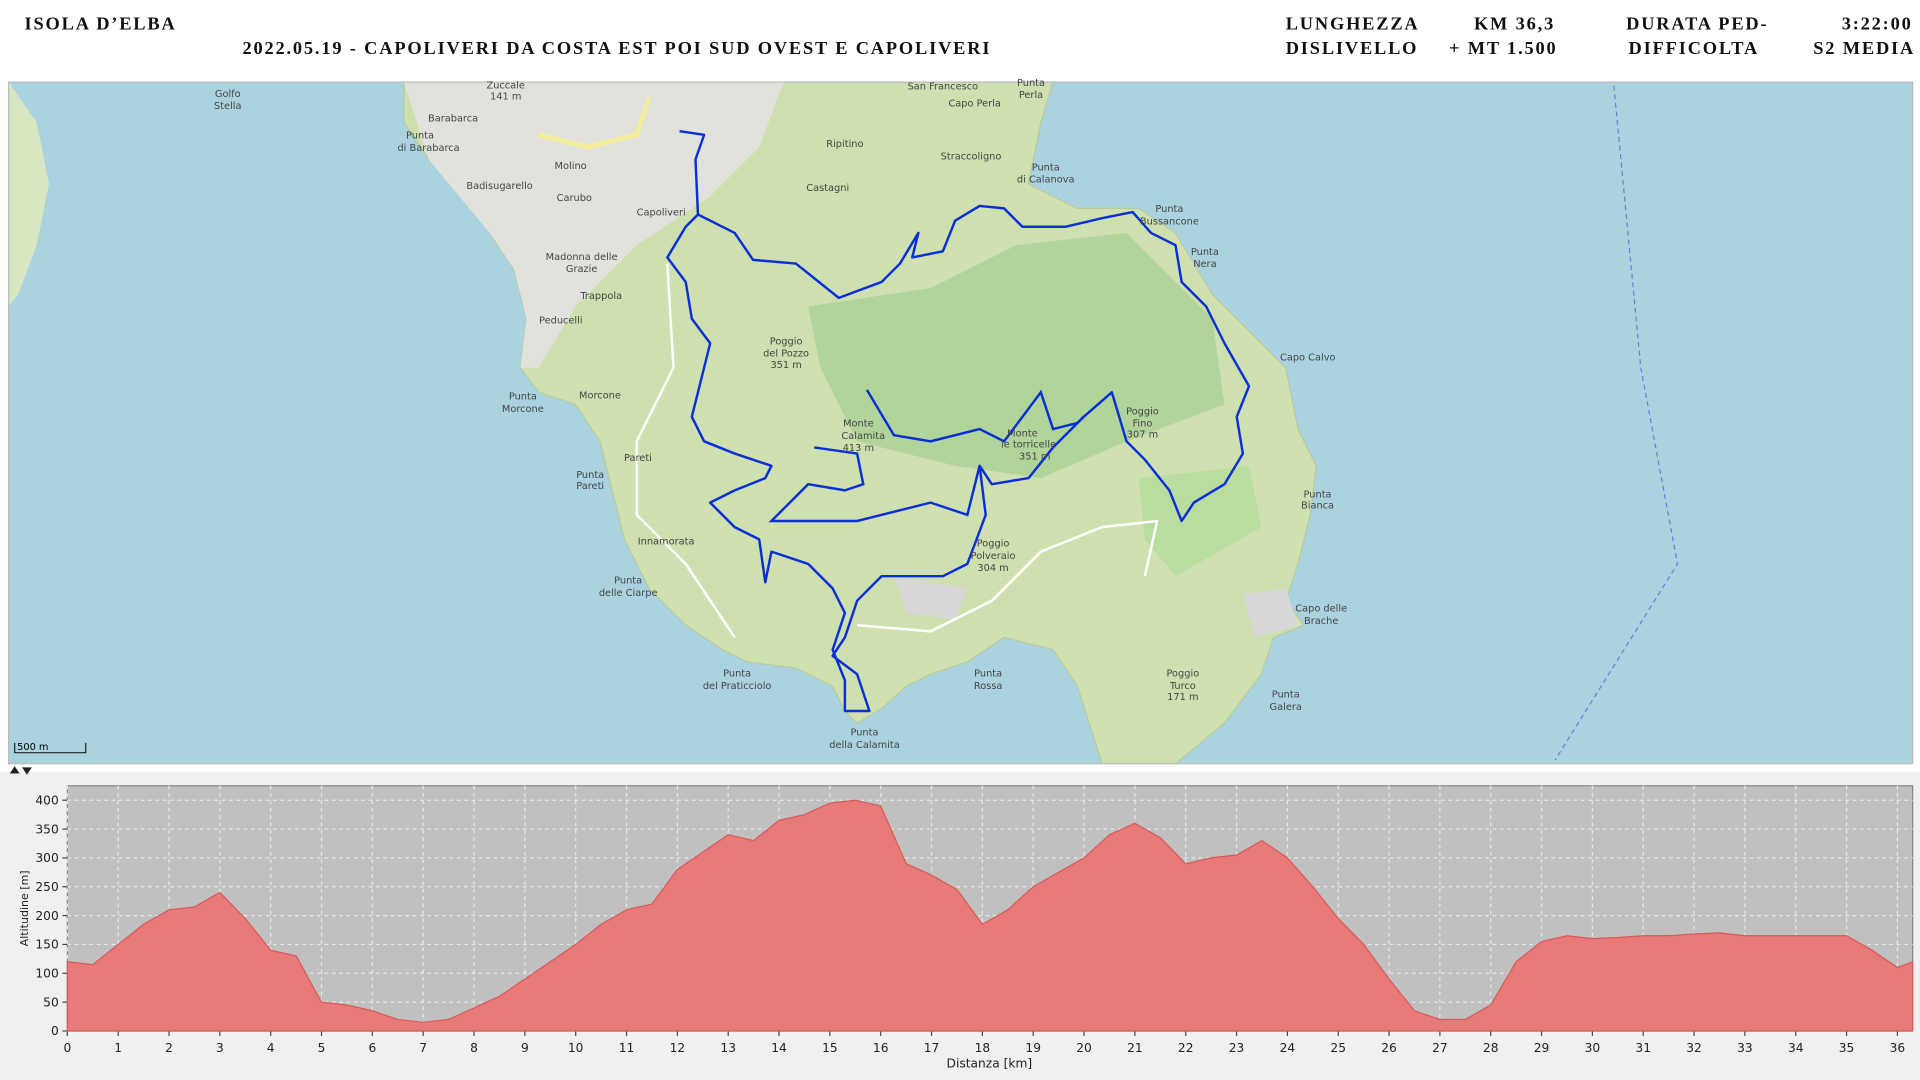 Image resolution: width=1920 pixels, height=1080 pixels. I want to click on place-label: Badisugarello, so click(499, 186).